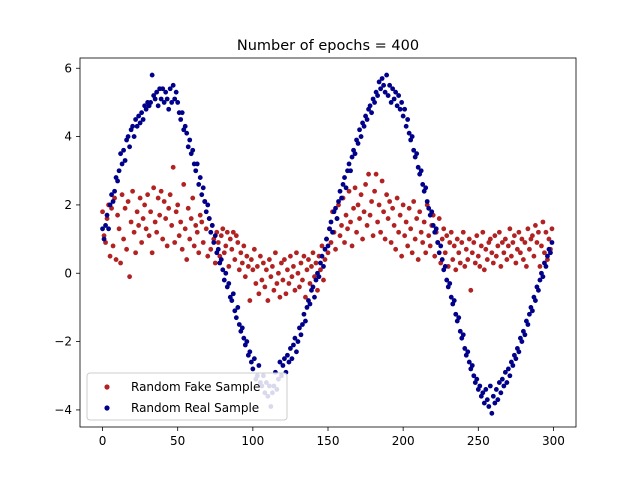 This screenshot has height=480, width=640. What do you see at coordinates (177, 441) in the screenshot?
I see `x-tick-label: 50` at bounding box center [177, 441].